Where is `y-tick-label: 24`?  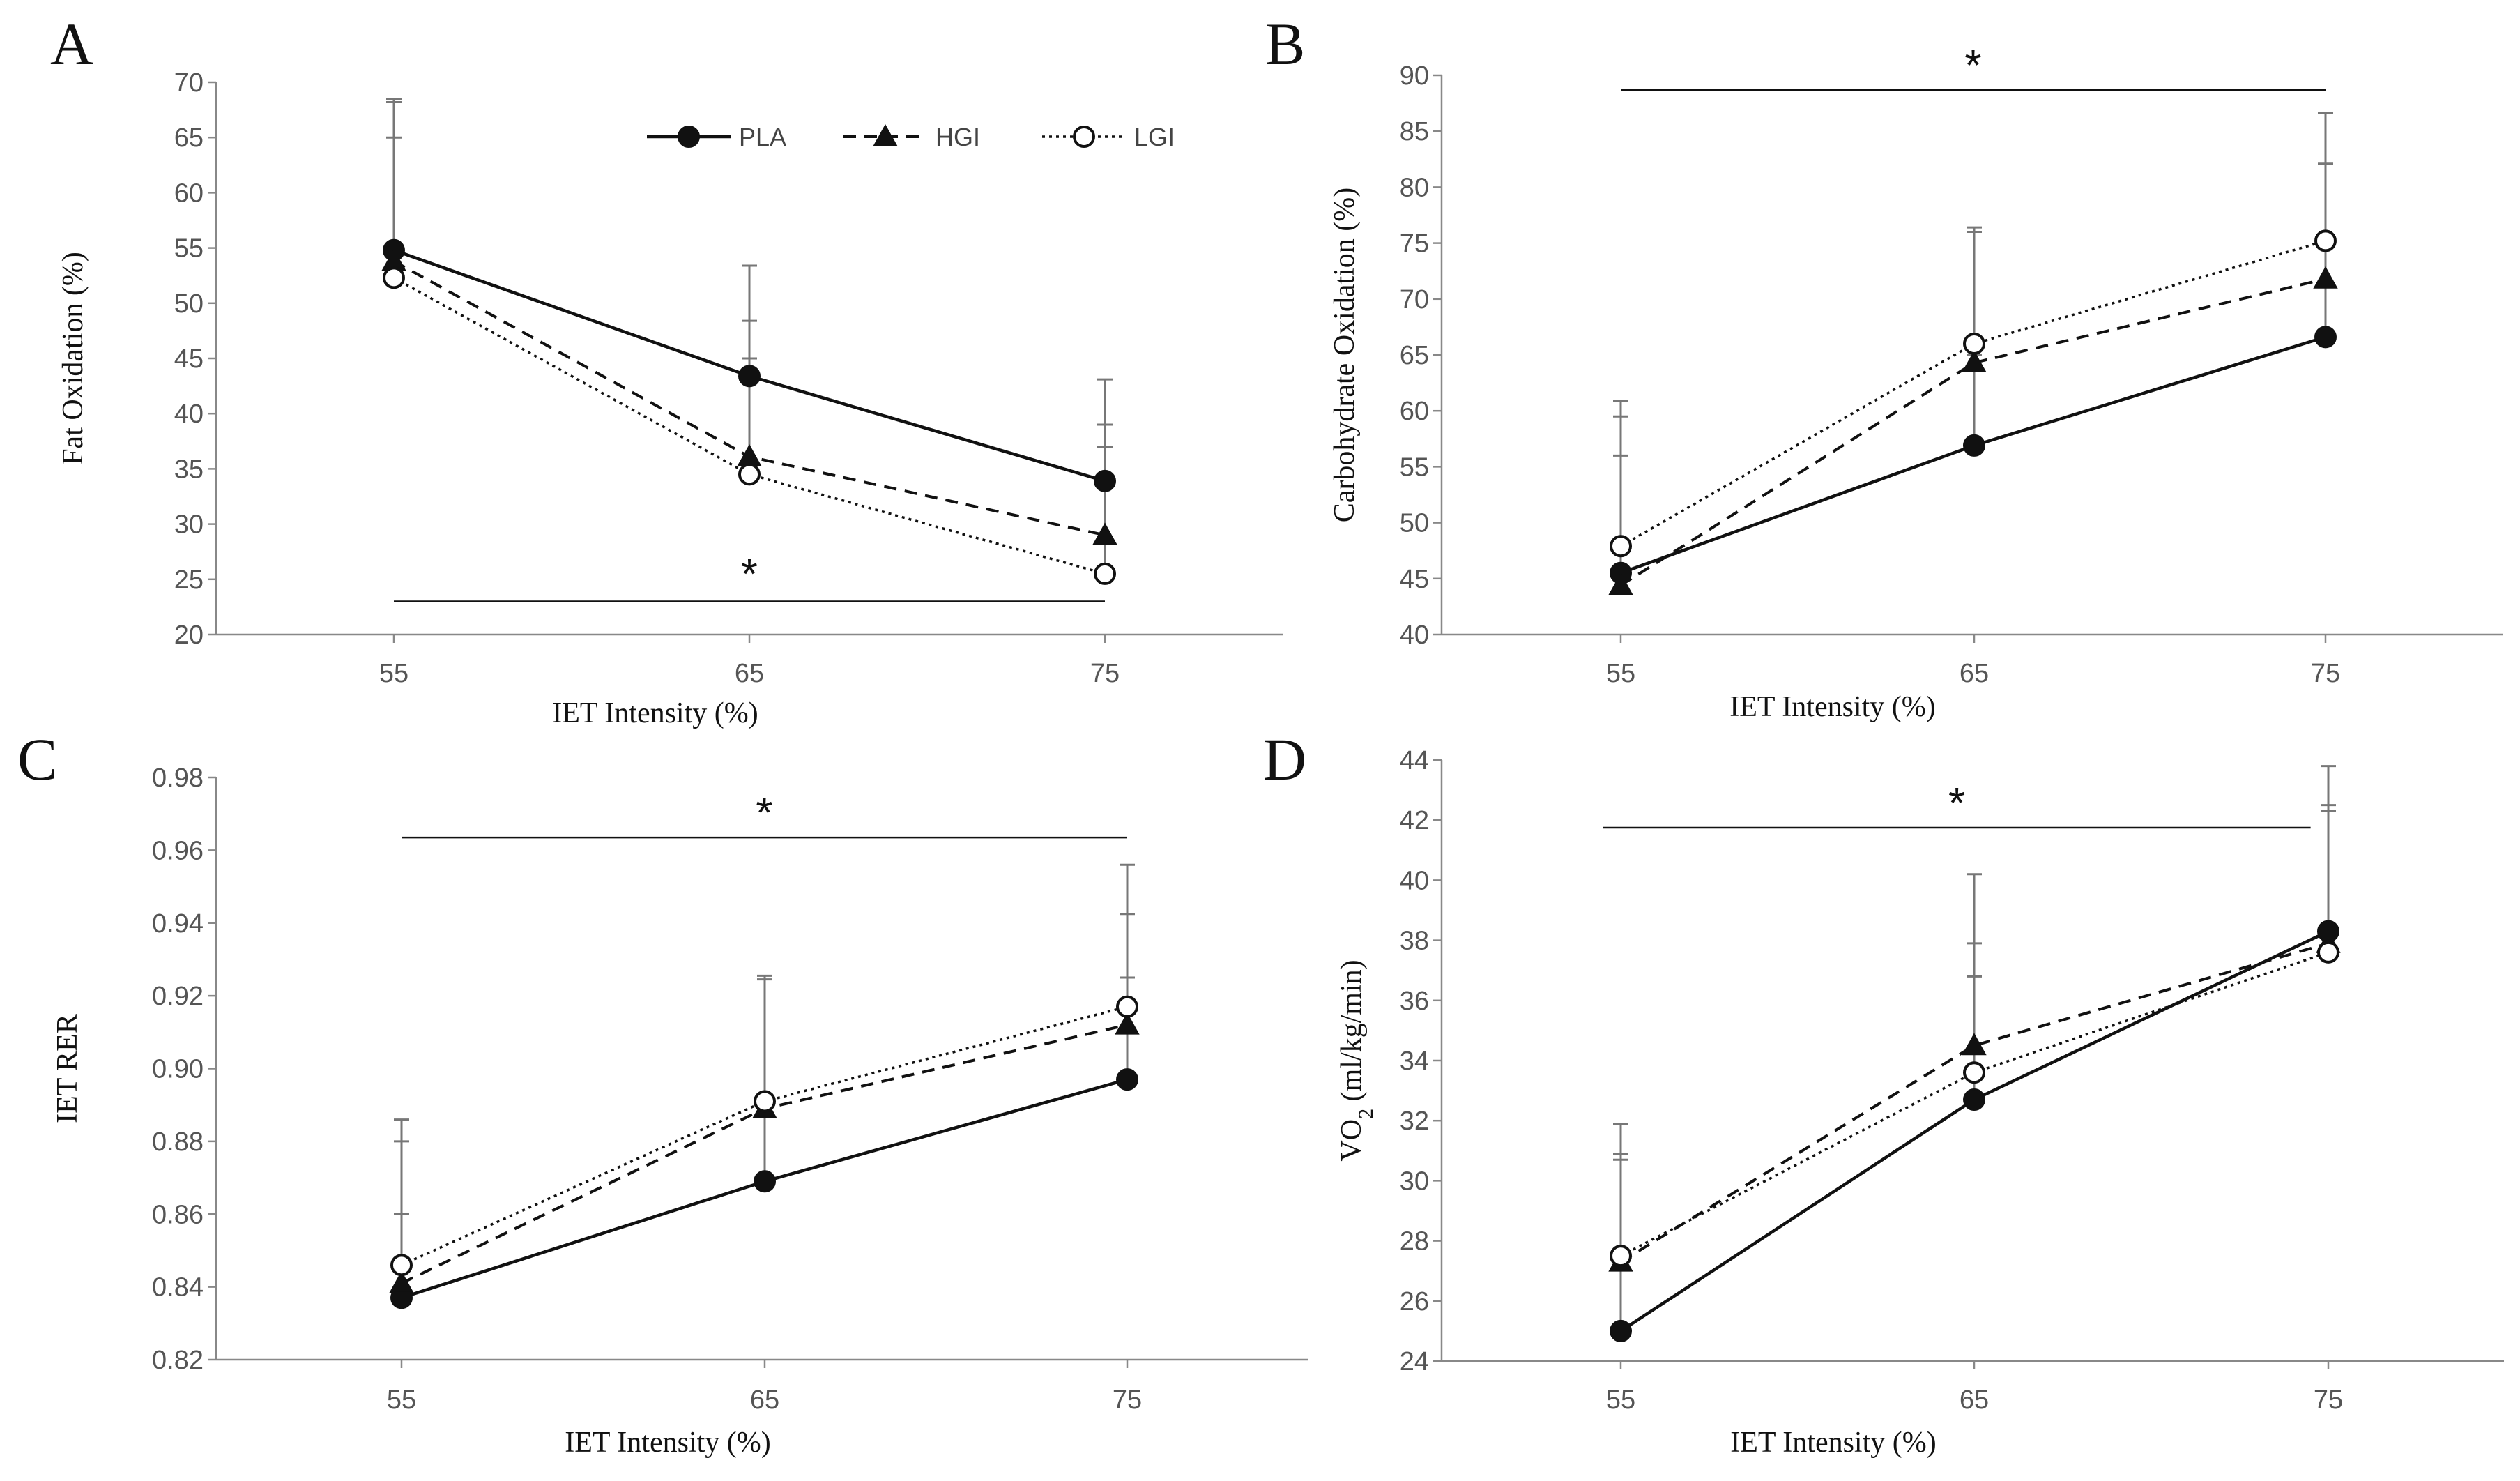 y-tick-label: 24 is located at coordinates (1414, 1361).